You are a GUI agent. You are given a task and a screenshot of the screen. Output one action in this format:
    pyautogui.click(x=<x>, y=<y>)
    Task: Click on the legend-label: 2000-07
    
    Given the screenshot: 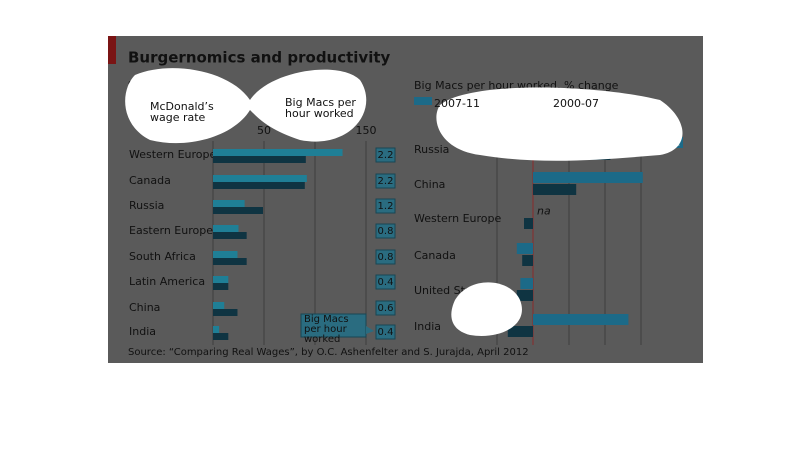 What is the action you would take?
    pyautogui.click(x=576, y=103)
    